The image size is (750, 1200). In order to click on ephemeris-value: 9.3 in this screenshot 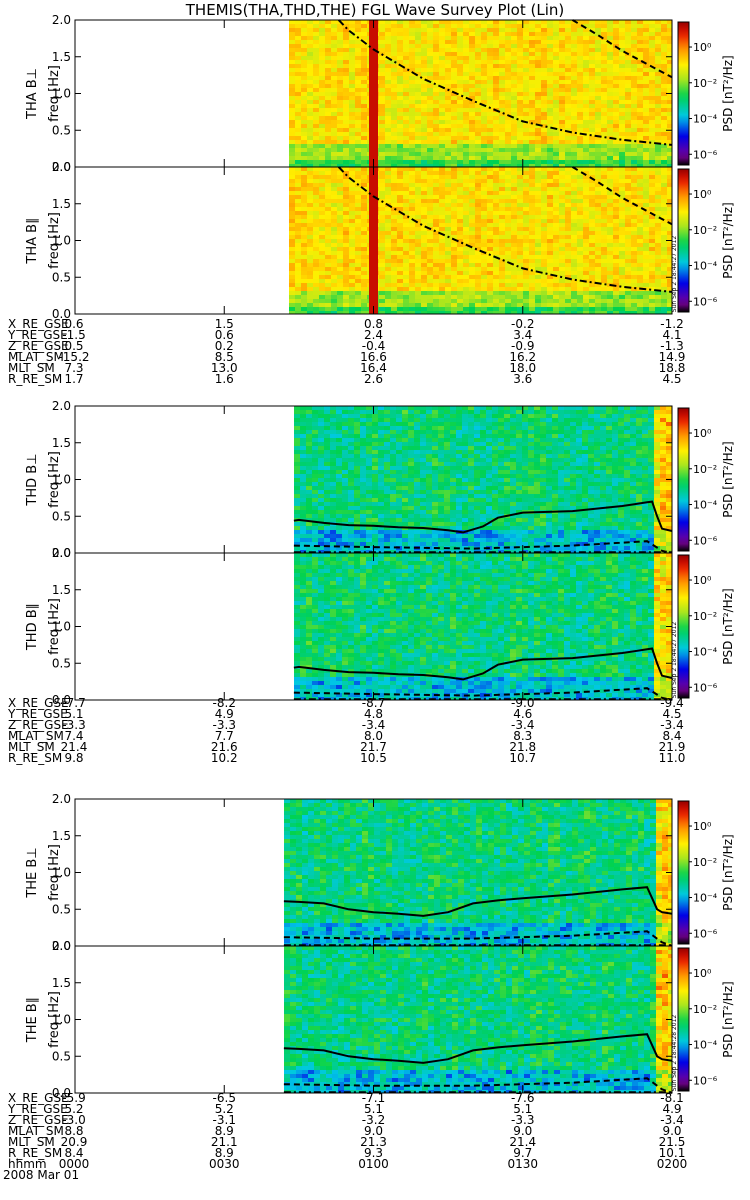, I will do `click(373, 1153)`.